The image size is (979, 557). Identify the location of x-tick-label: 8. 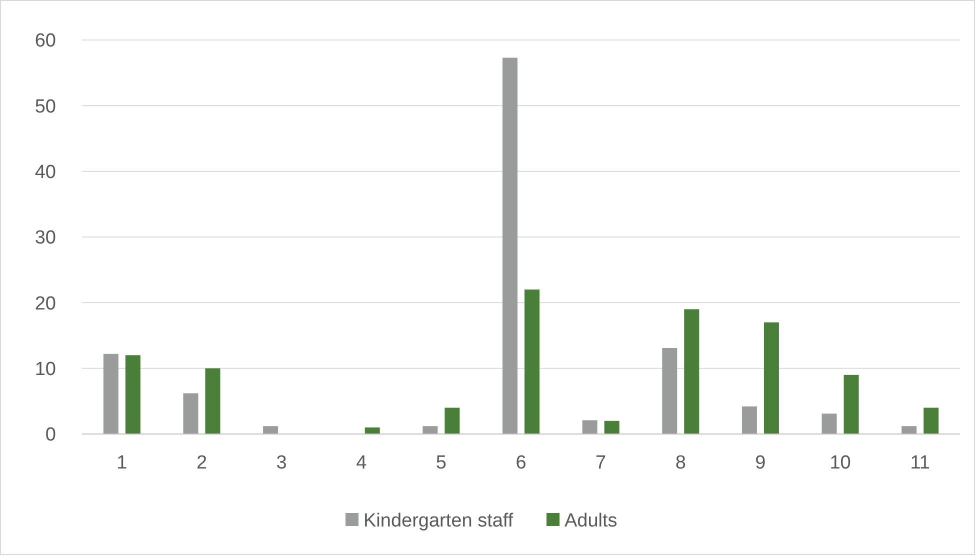
(680, 463).